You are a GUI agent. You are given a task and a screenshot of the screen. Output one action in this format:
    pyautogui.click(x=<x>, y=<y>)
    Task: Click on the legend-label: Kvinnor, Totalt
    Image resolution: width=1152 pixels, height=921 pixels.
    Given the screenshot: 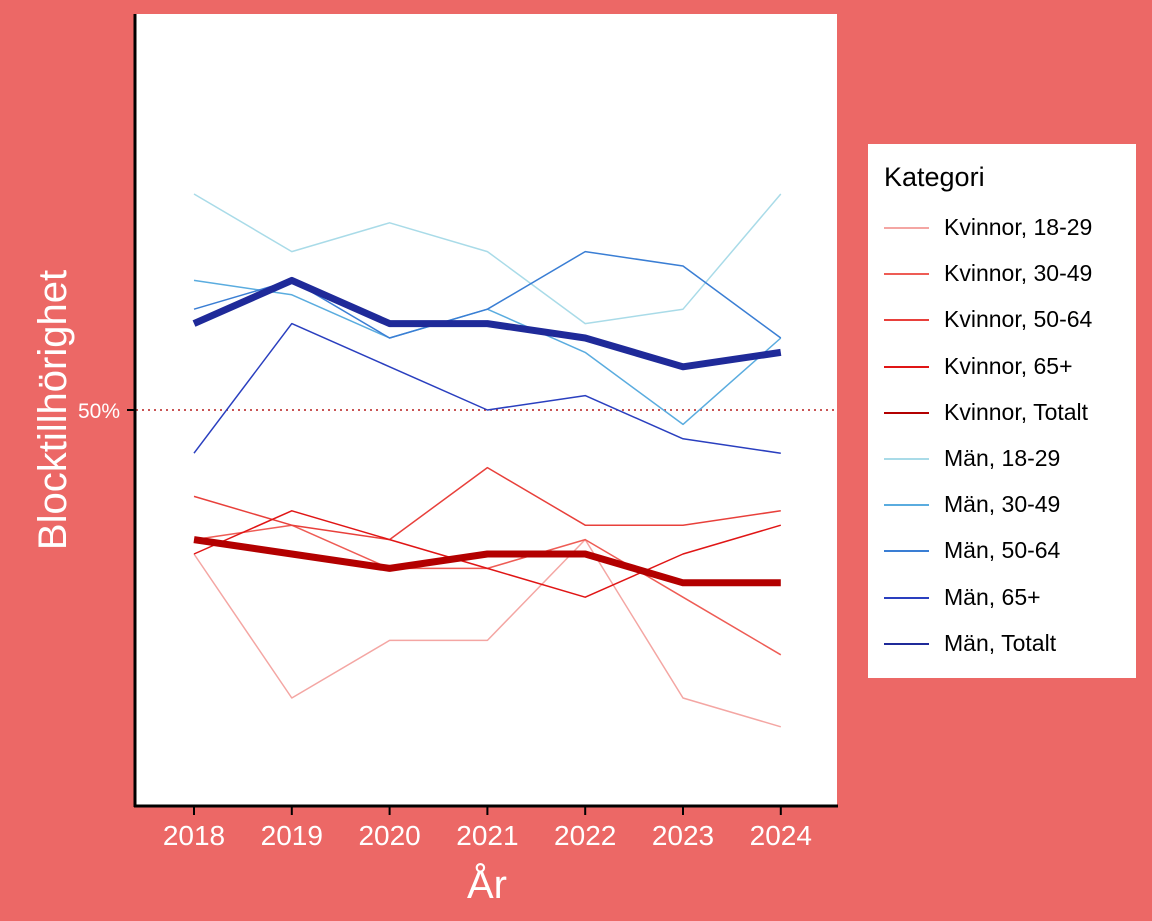 What is the action you would take?
    pyautogui.click(x=1016, y=411)
    